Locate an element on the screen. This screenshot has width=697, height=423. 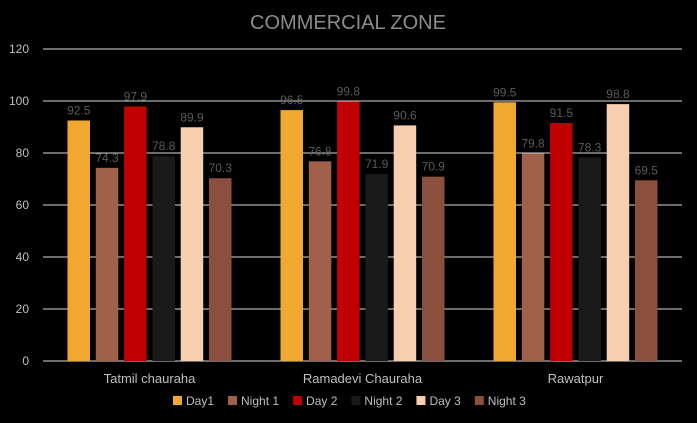
legend-label: Day 2 is located at coordinates (322, 401).